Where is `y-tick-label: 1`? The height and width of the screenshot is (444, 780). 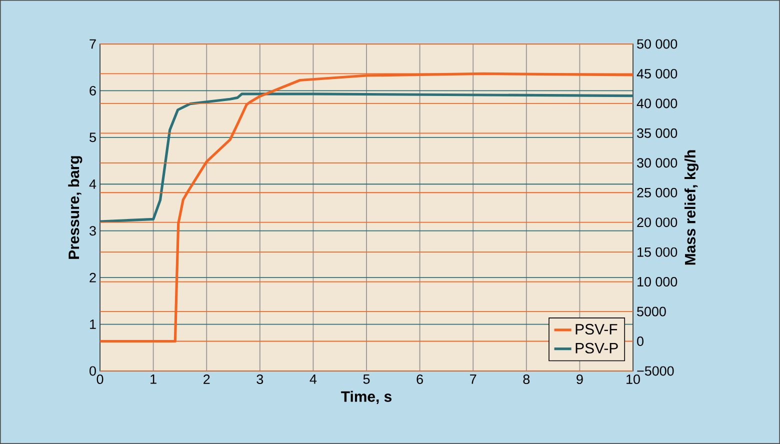
y-tick-label: 1 is located at coordinates (93, 324).